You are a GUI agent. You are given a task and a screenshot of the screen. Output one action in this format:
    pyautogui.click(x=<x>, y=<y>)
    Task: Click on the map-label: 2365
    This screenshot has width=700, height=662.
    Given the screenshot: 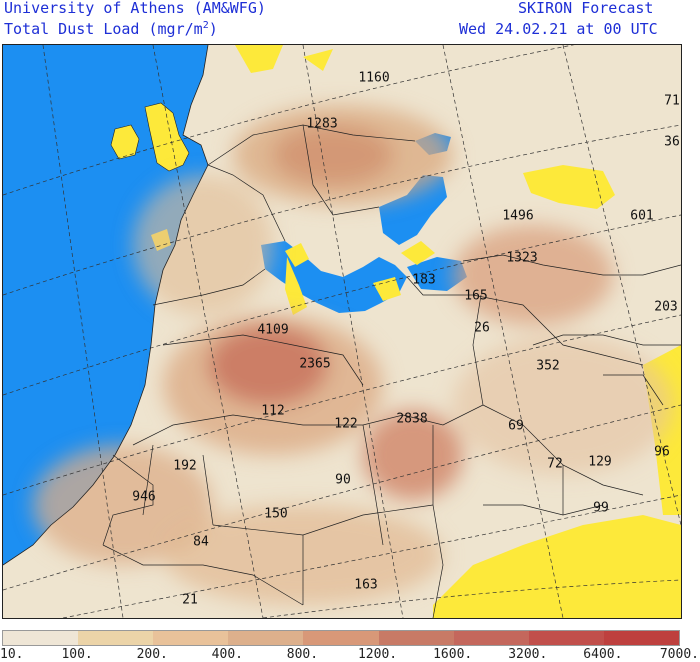 What is the action you would take?
    pyautogui.click(x=315, y=364)
    